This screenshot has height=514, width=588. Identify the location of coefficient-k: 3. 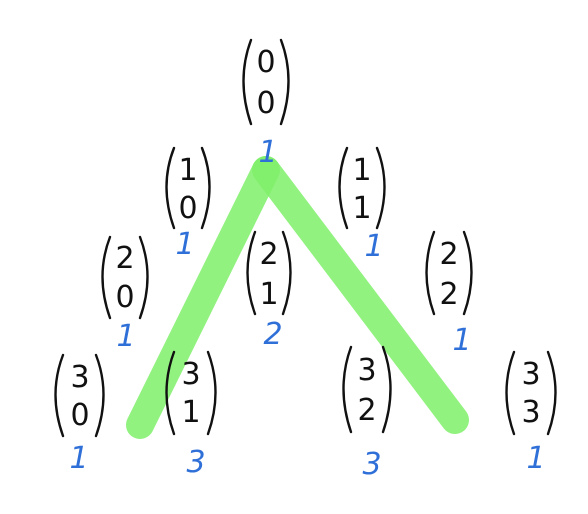
(530, 412).